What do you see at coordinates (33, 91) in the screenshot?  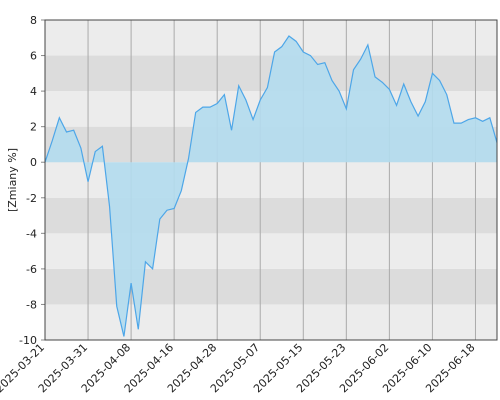 I see `y-tick-label: 4` at bounding box center [33, 91].